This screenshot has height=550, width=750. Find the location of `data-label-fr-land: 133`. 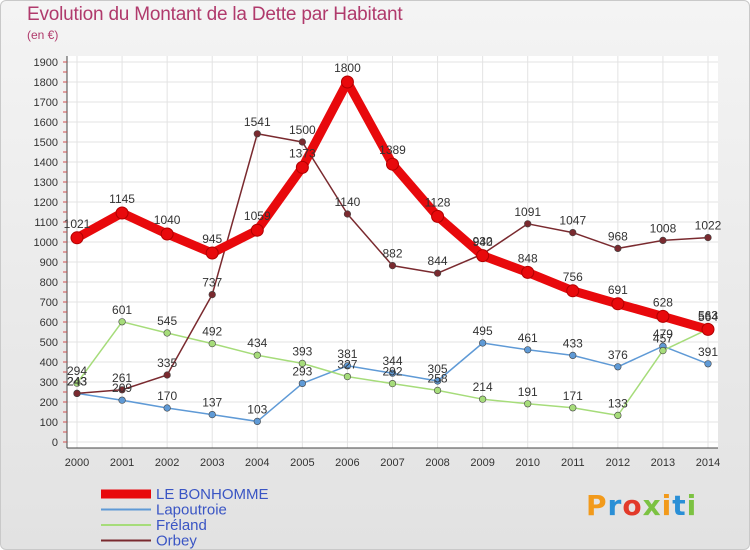

data-label-fr-land: 133 is located at coordinates (618, 403).